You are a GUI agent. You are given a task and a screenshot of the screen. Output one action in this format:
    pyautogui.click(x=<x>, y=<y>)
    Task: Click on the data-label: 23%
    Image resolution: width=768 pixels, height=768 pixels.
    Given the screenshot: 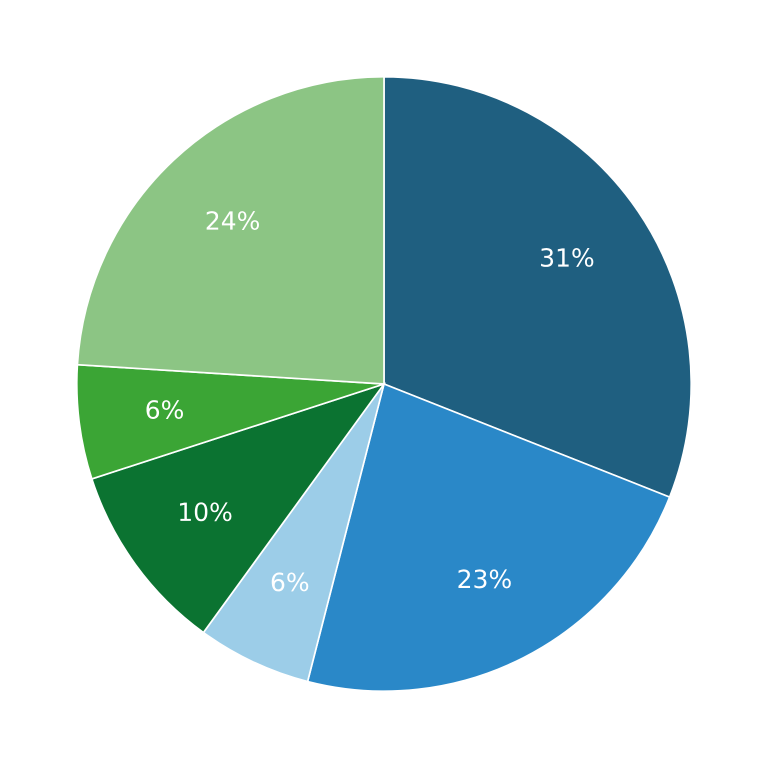 What is the action you would take?
    pyautogui.click(x=484, y=578)
    